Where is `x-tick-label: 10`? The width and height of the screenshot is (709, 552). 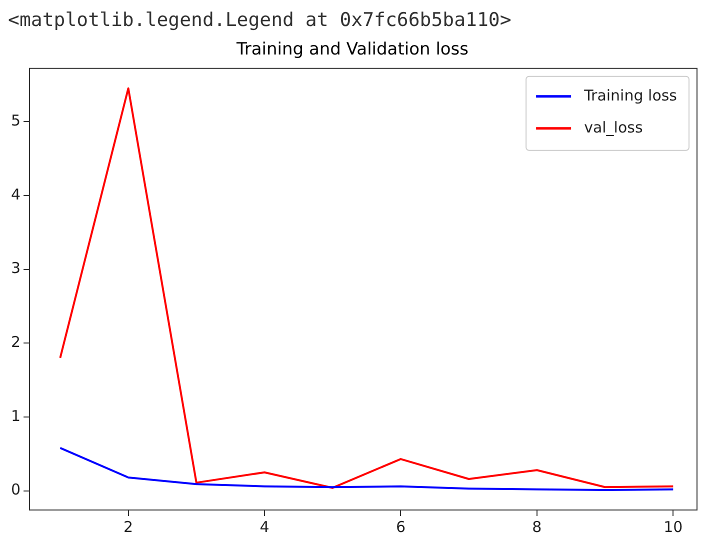 x-tick-label: 10 is located at coordinates (673, 527).